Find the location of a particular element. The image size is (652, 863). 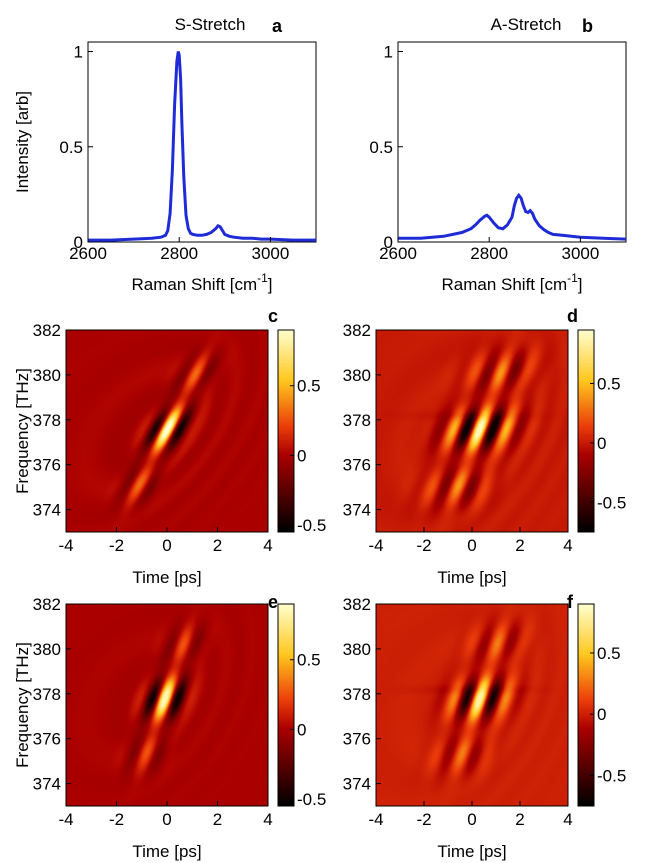

panel-c-xtick-label: -2 is located at coordinates (116, 545).